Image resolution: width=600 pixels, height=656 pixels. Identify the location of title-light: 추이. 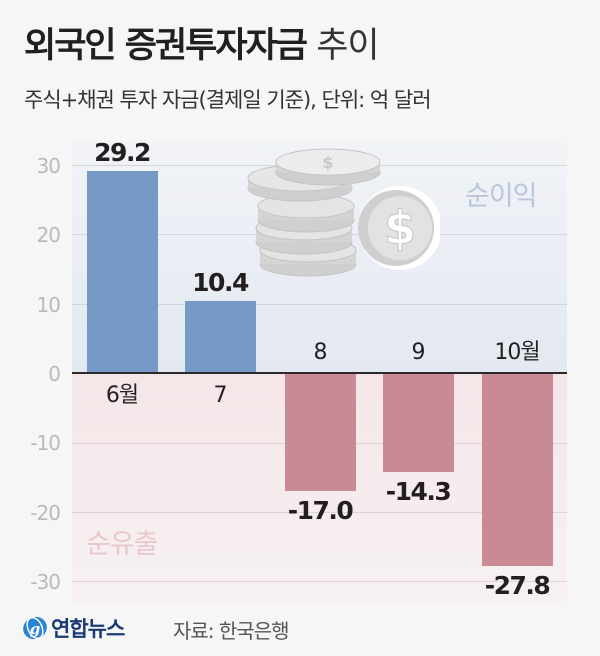
(347, 46).